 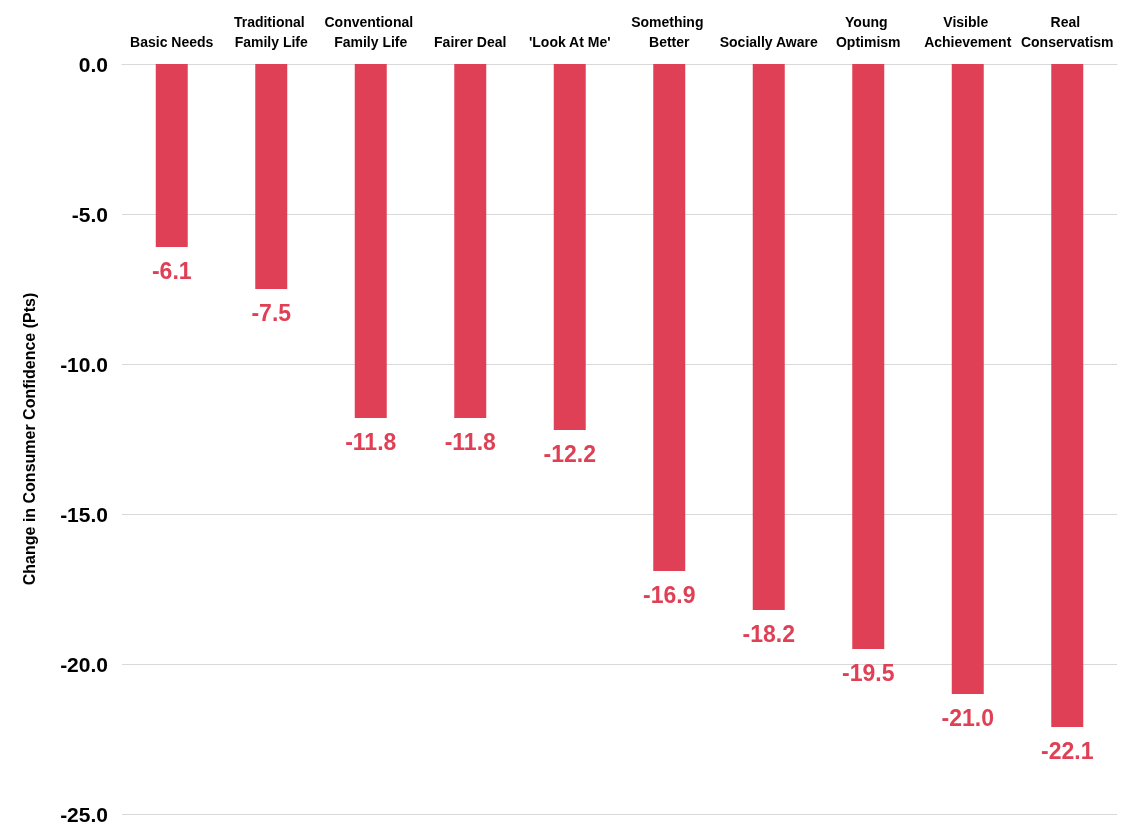 What do you see at coordinates (669, 594) in the screenshot?
I see `data-label: -16.9` at bounding box center [669, 594].